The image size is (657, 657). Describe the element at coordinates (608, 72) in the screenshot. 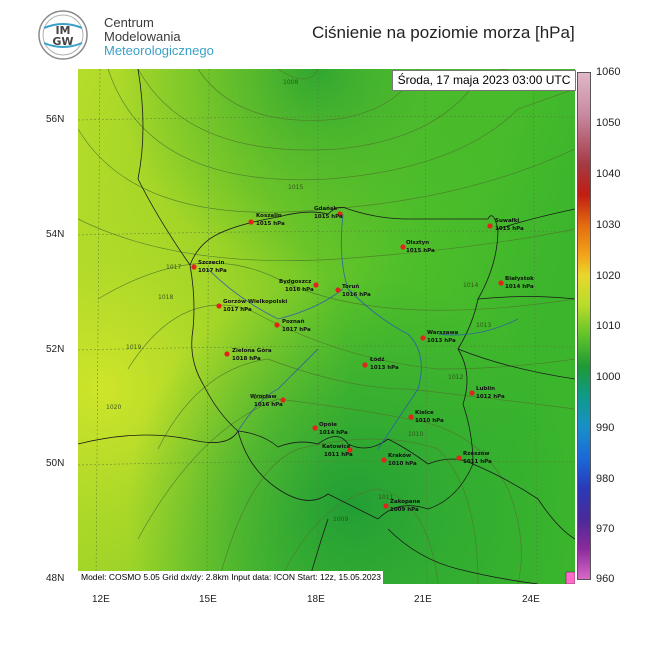

I see `colorbar-label: 1060` at that location.